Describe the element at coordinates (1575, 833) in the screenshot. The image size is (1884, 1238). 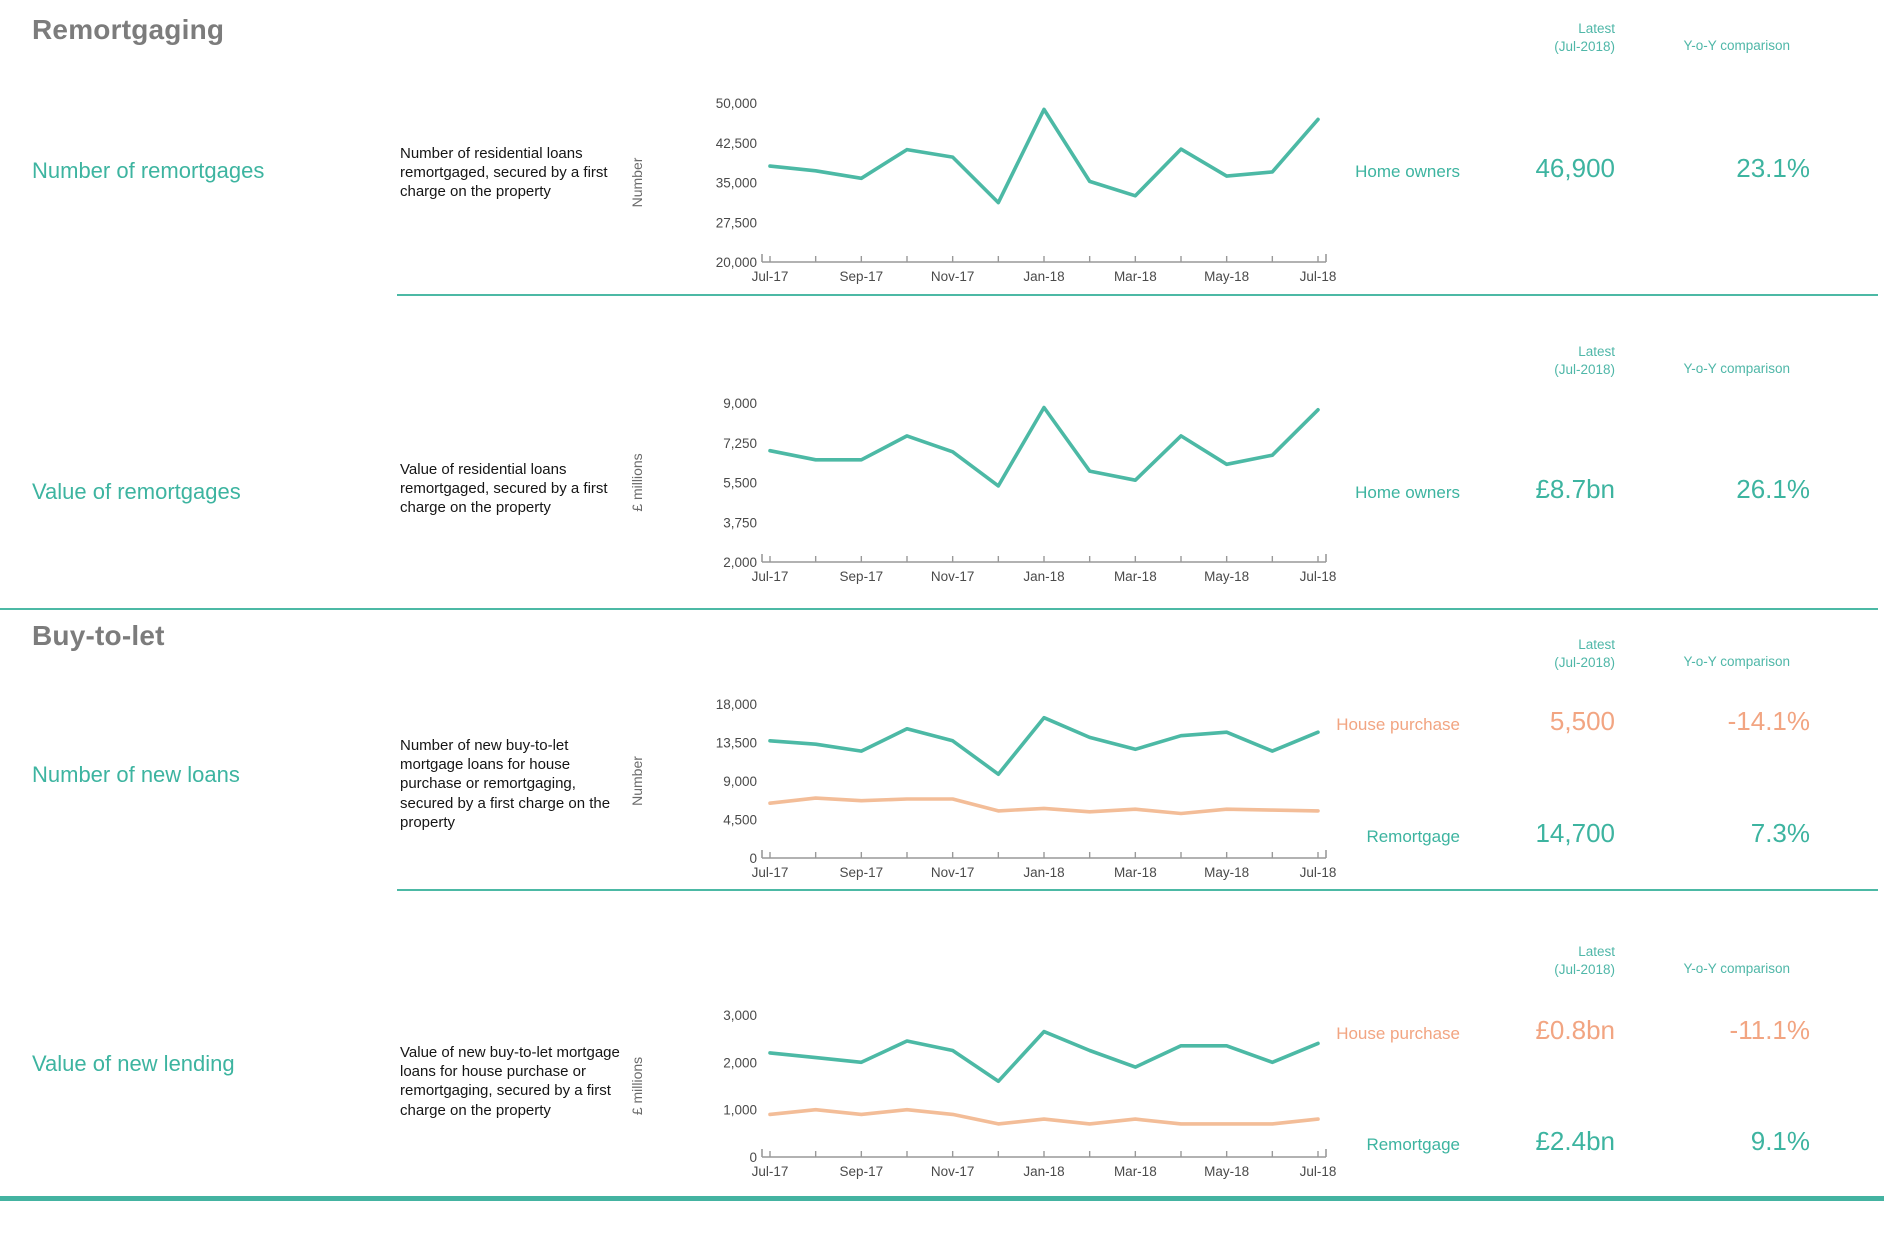
I see `latest-value: 14,700` at that location.